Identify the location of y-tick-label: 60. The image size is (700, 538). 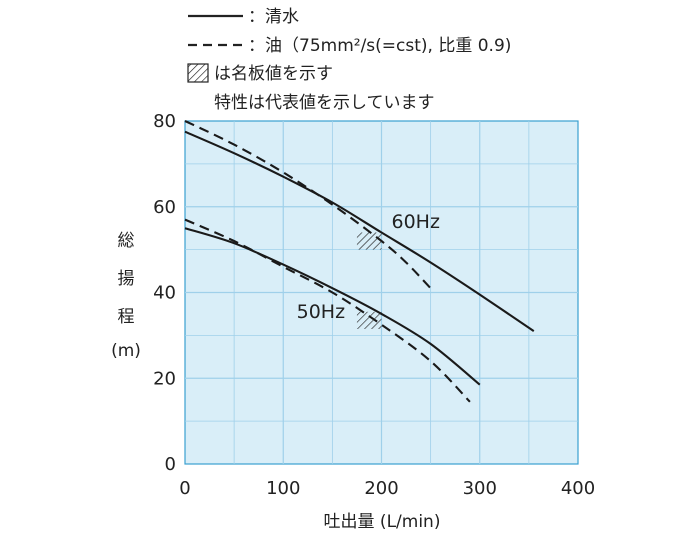
(164, 207).